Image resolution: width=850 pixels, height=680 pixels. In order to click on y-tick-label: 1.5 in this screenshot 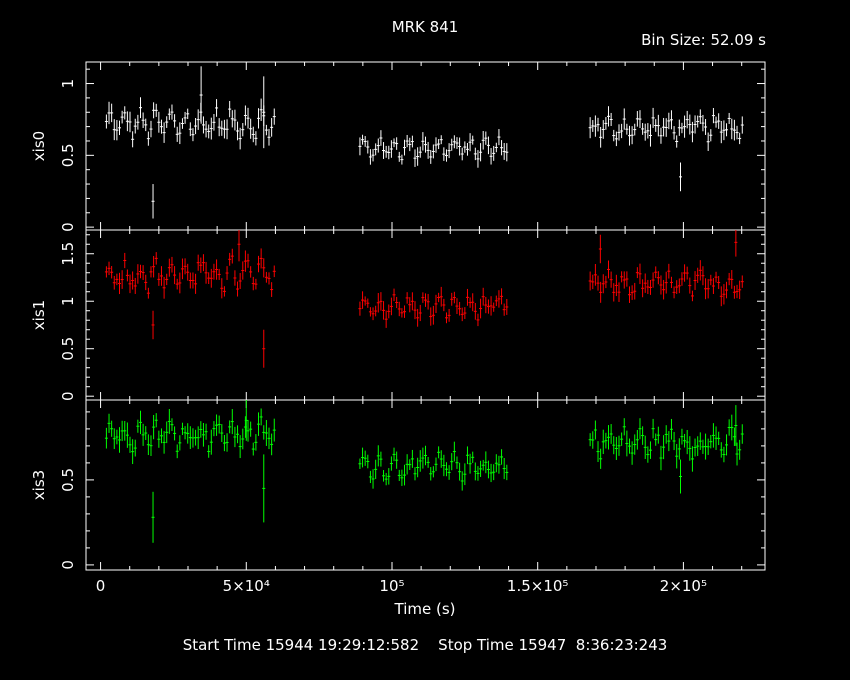, I will do `click(68, 254)`.